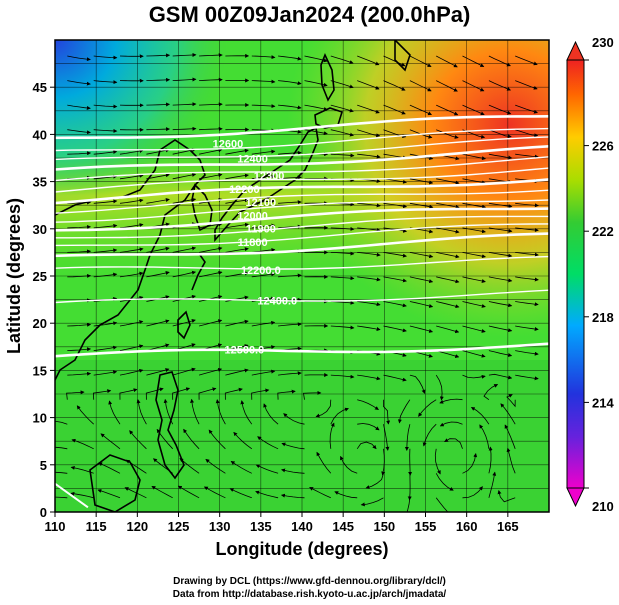 This screenshot has width=619, height=605. Describe the element at coordinates (40, 418) in the screenshot. I see `y-tick-label: 10` at that location.